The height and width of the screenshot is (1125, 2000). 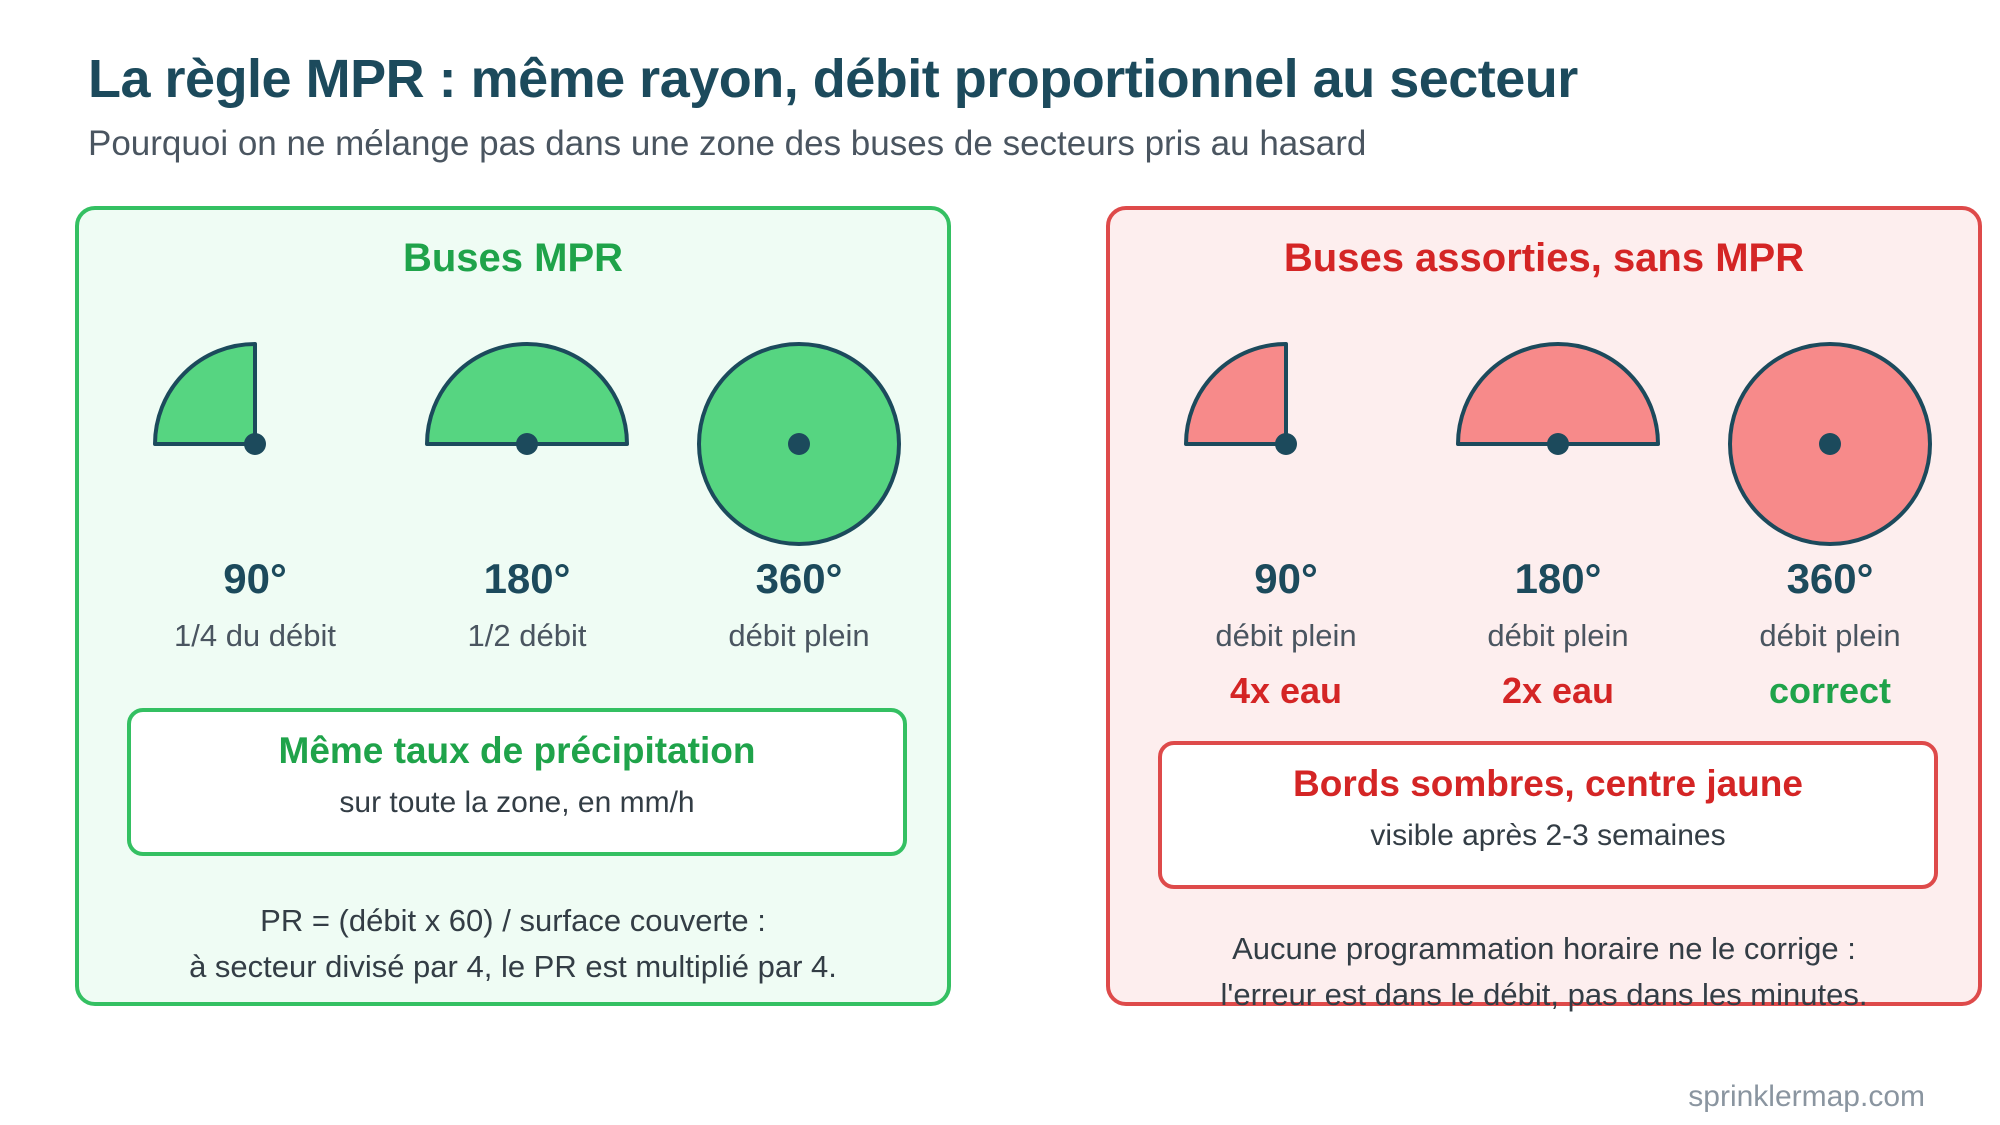 What do you see at coordinates (513, 920) in the screenshot?
I see `formula-line-1: PR = (débit x 60) / surface couverte :` at bounding box center [513, 920].